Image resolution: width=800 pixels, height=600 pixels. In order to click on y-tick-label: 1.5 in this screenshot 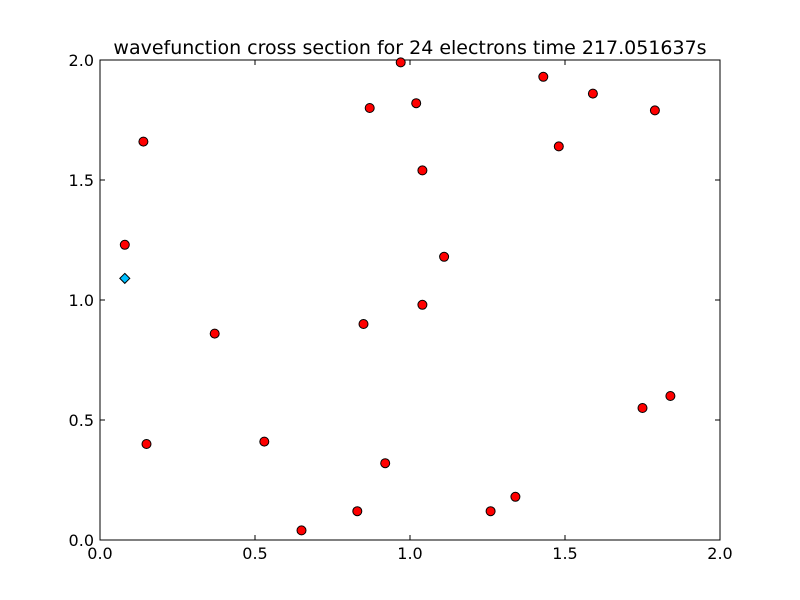, I will do `click(81, 180)`.